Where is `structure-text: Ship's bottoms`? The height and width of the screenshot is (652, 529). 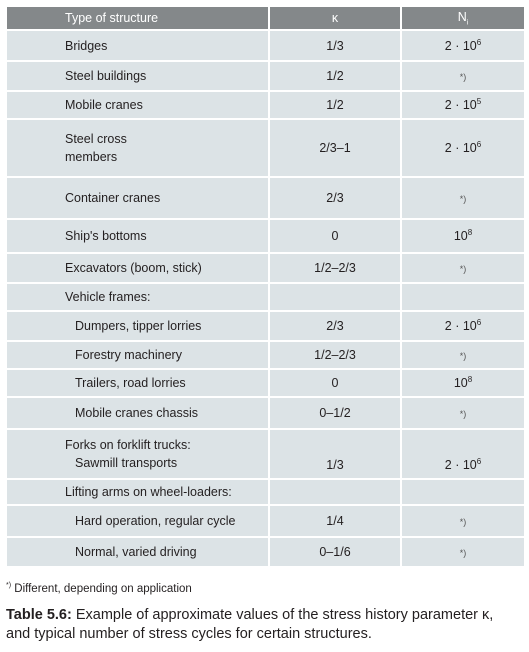 structure-text: Ship's bottoms is located at coordinates (106, 236).